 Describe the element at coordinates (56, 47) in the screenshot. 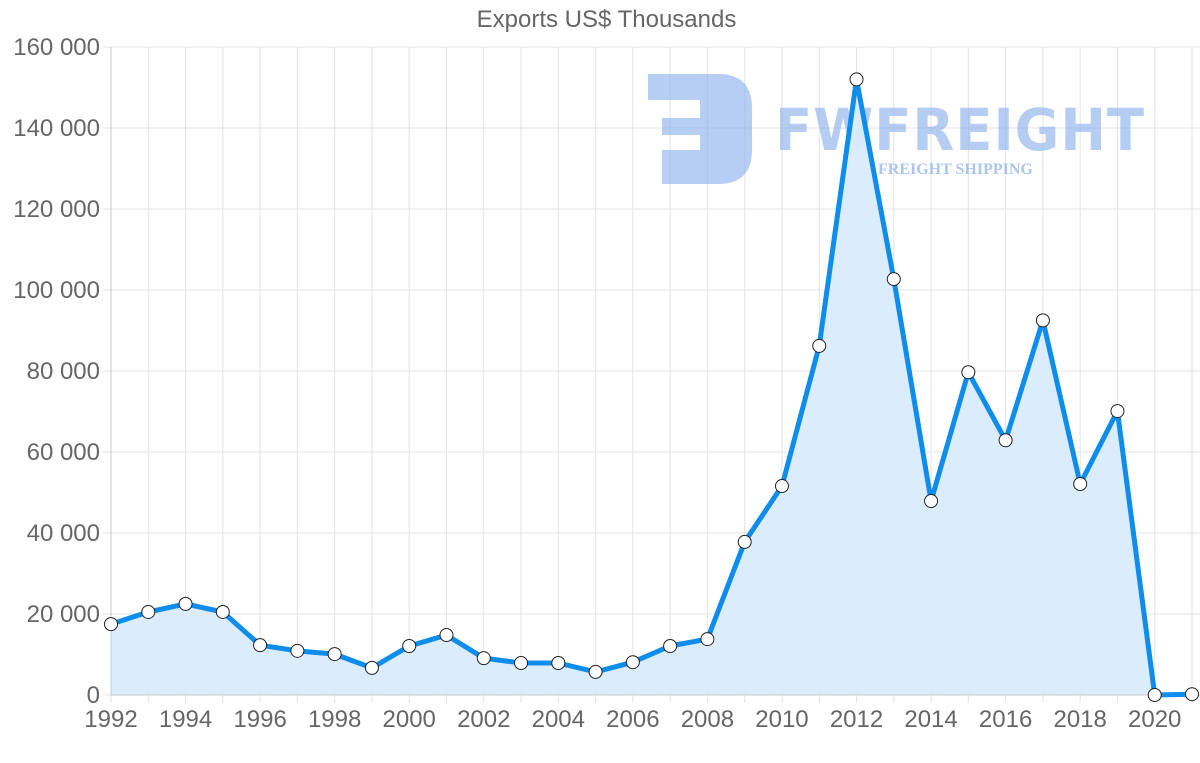

I see `y-tick-label: 160 000` at that location.